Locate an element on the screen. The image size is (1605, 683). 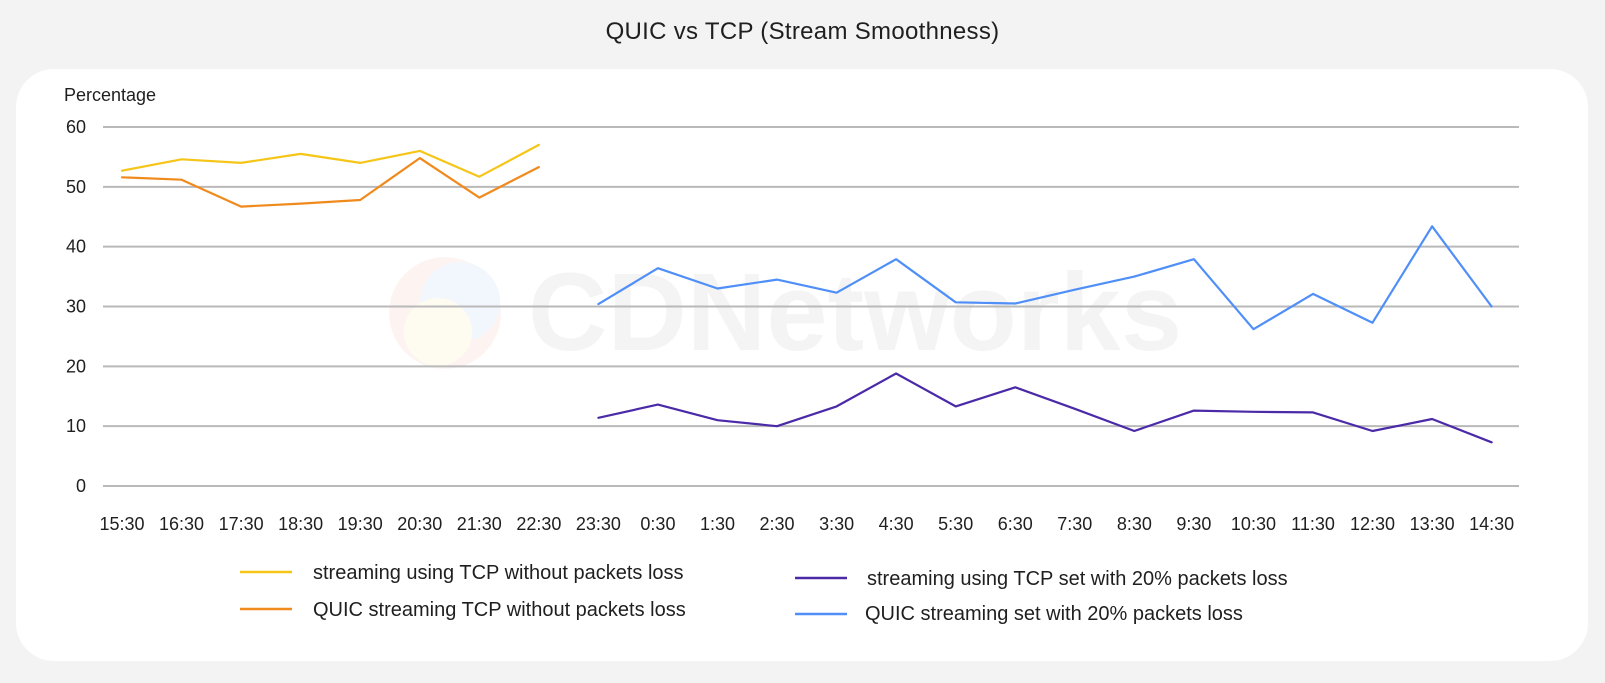
y-tick-label: 60 is located at coordinates (76, 127).